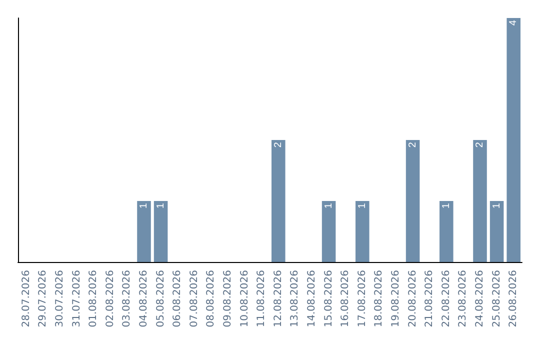  Describe the element at coordinates (228, 299) in the screenshot. I see `x-tick-label: 09.08.2026` at that location.